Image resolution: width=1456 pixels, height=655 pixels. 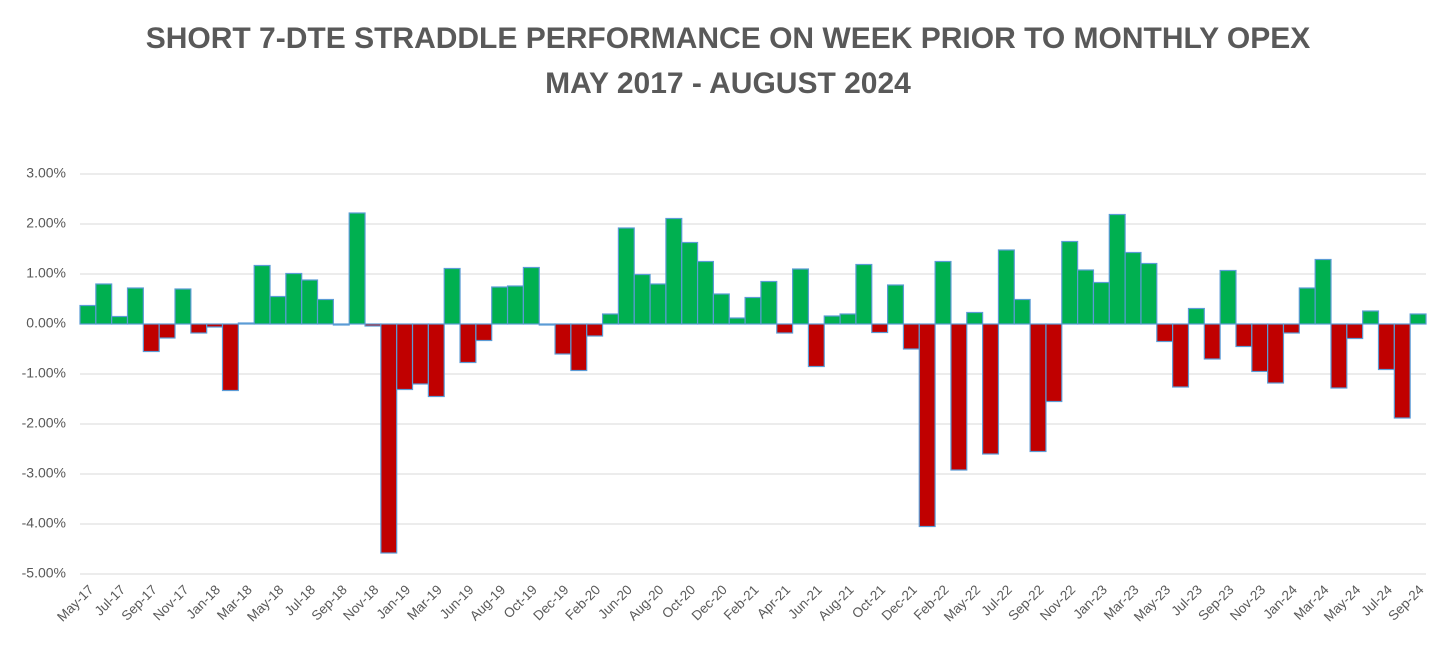 I want to click on x-tick-label: Dec-21, so click(x=899, y=602).